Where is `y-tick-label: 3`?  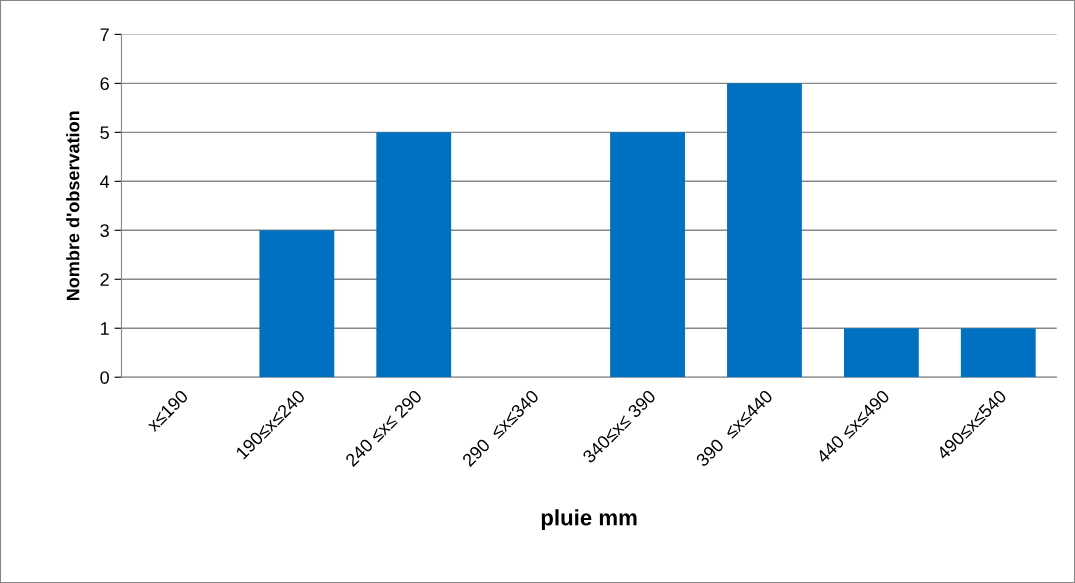 y-tick-label: 3 is located at coordinates (104, 231).